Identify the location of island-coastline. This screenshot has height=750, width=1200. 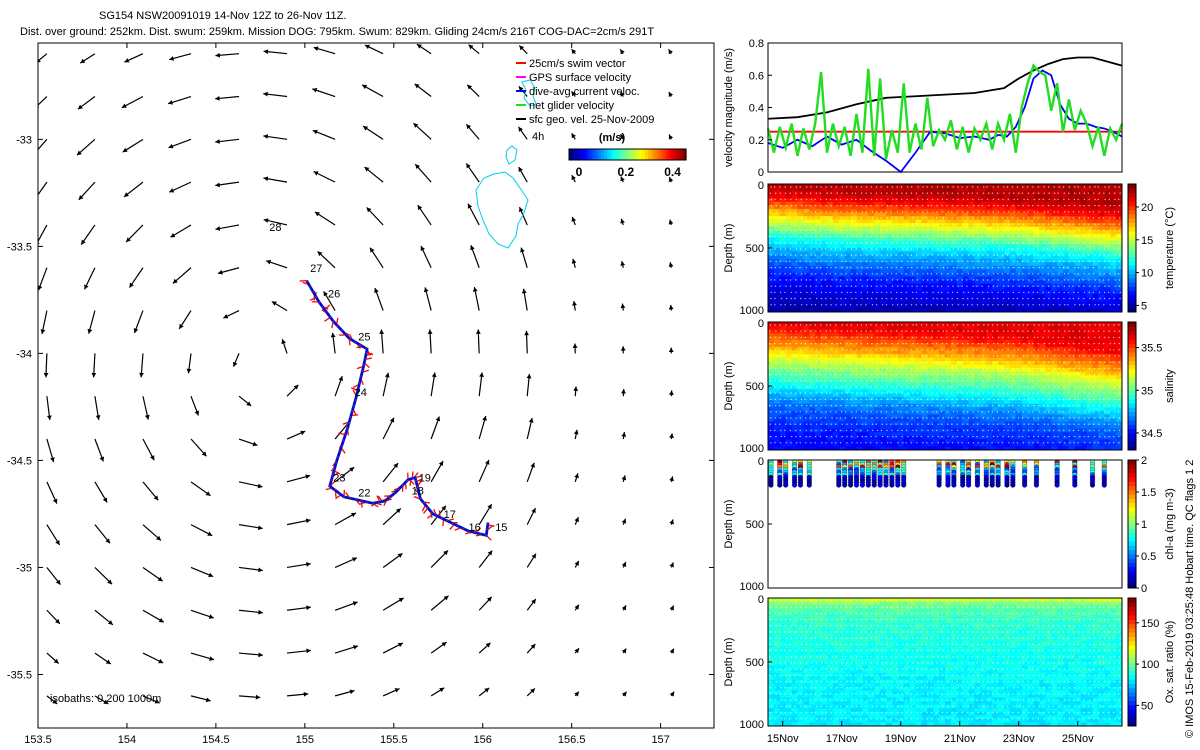
(502, 210).